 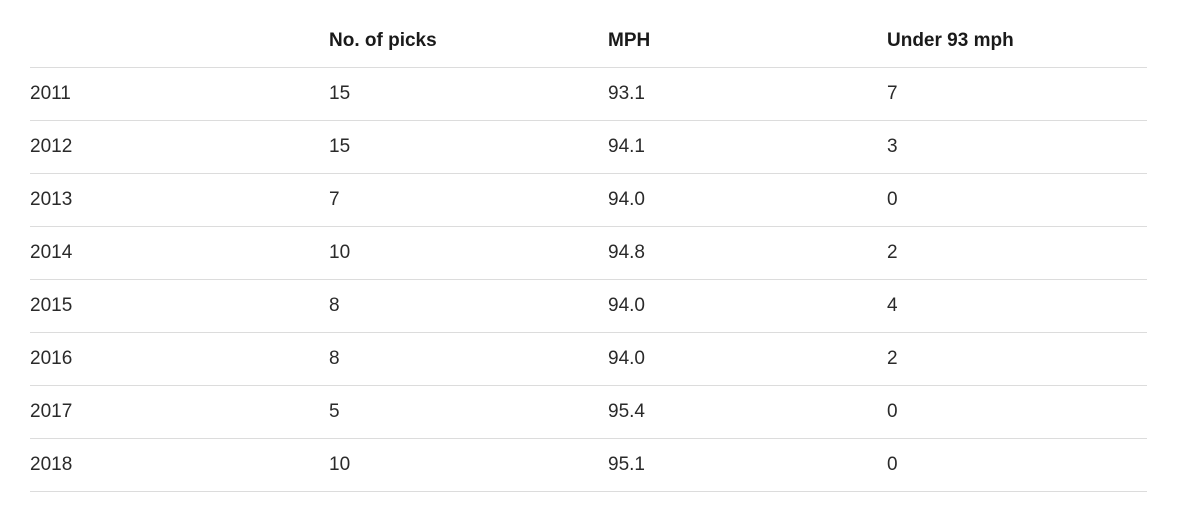 I want to click on header-mph: MPH, so click(x=747, y=41).